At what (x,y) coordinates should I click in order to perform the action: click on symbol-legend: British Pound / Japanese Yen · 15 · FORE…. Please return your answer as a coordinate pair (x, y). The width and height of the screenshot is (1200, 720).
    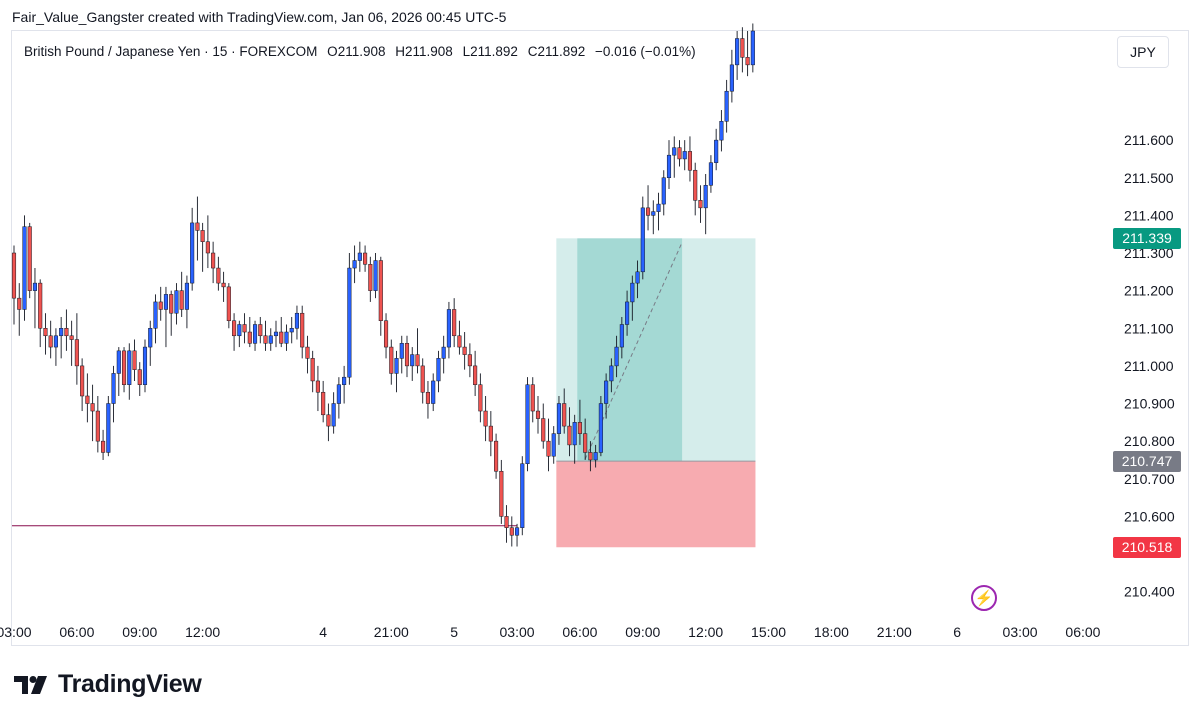
    Looking at the image, I should click on (360, 51).